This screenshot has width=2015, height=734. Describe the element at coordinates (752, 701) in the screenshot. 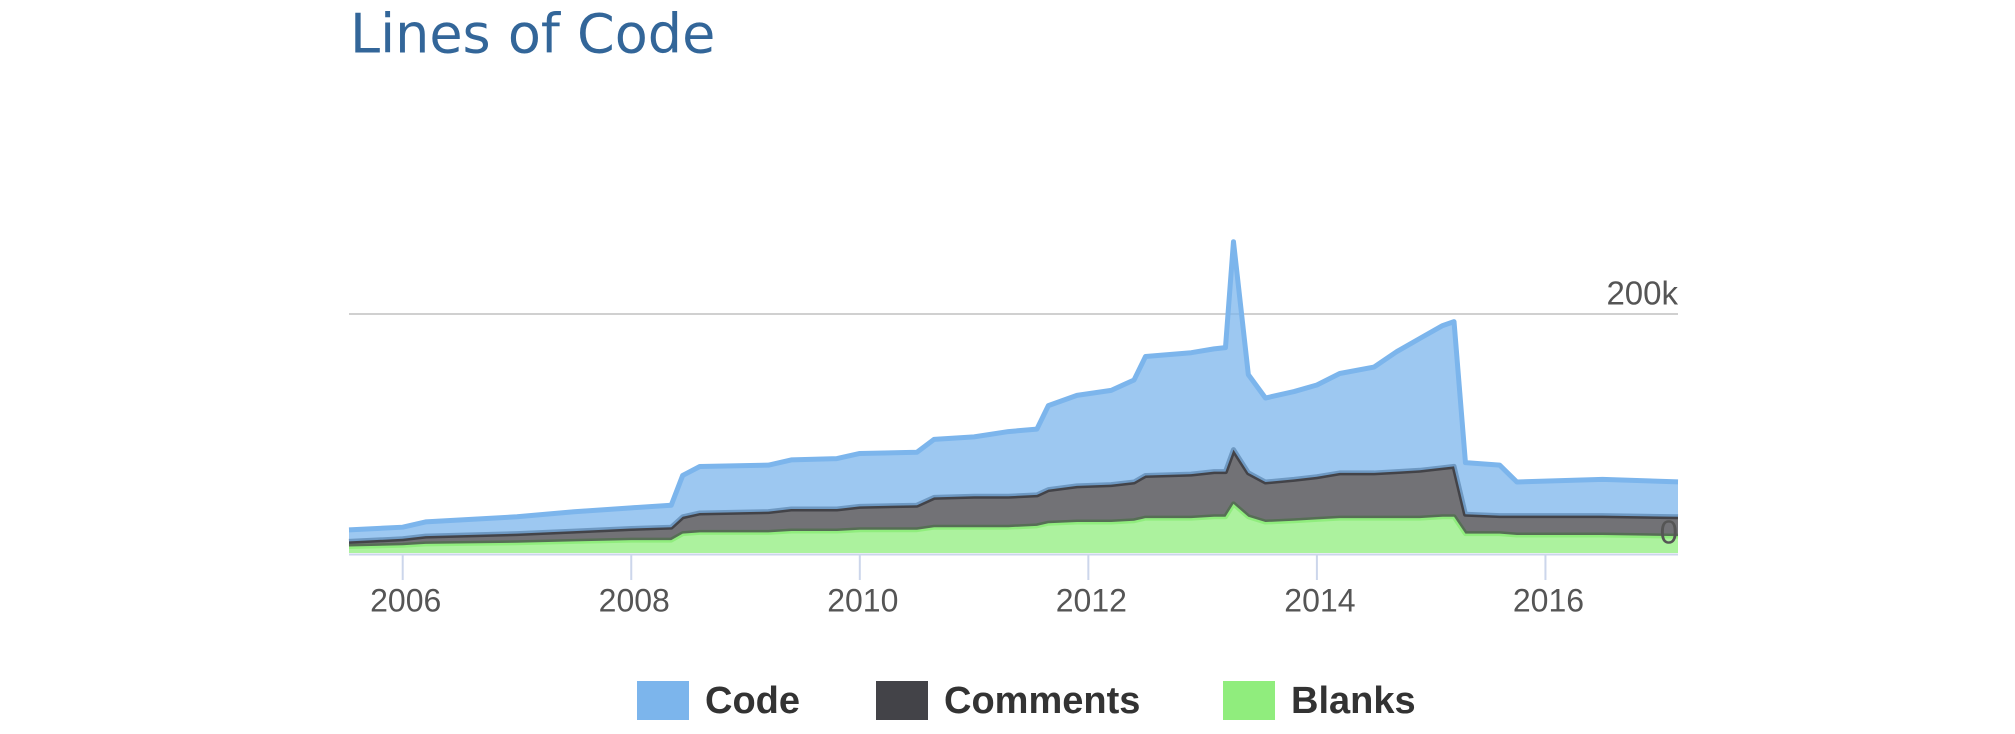

I see `legend-label: Code` at that location.